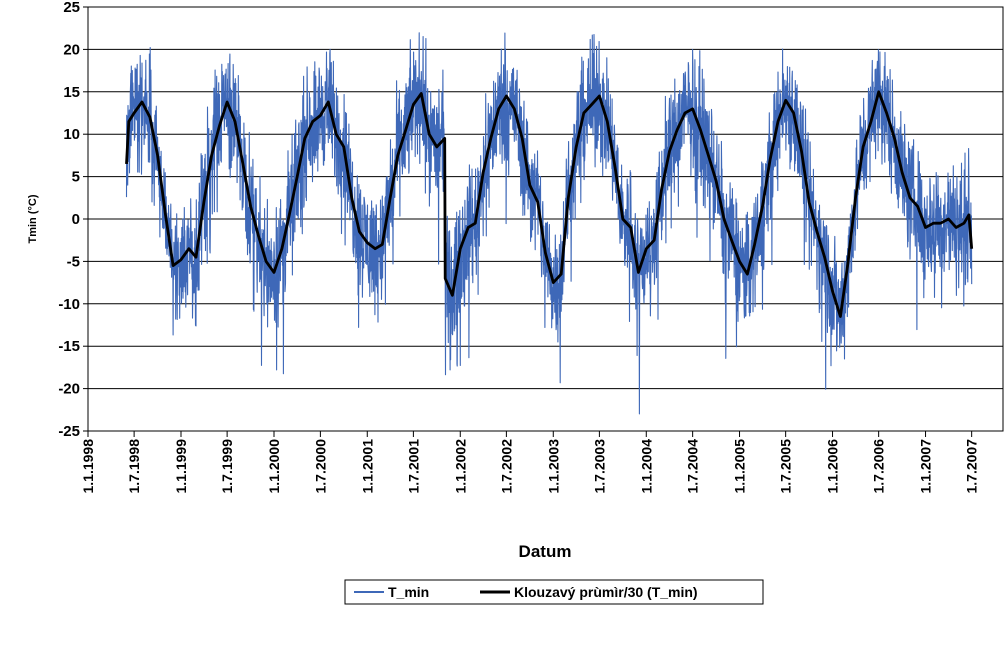 The height and width of the screenshot is (645, 1004). What do you see at coordinates (413, 466) in the screenshot?
I see `x-tick-label: 1.7.2001` at bounding box center [413, 466].